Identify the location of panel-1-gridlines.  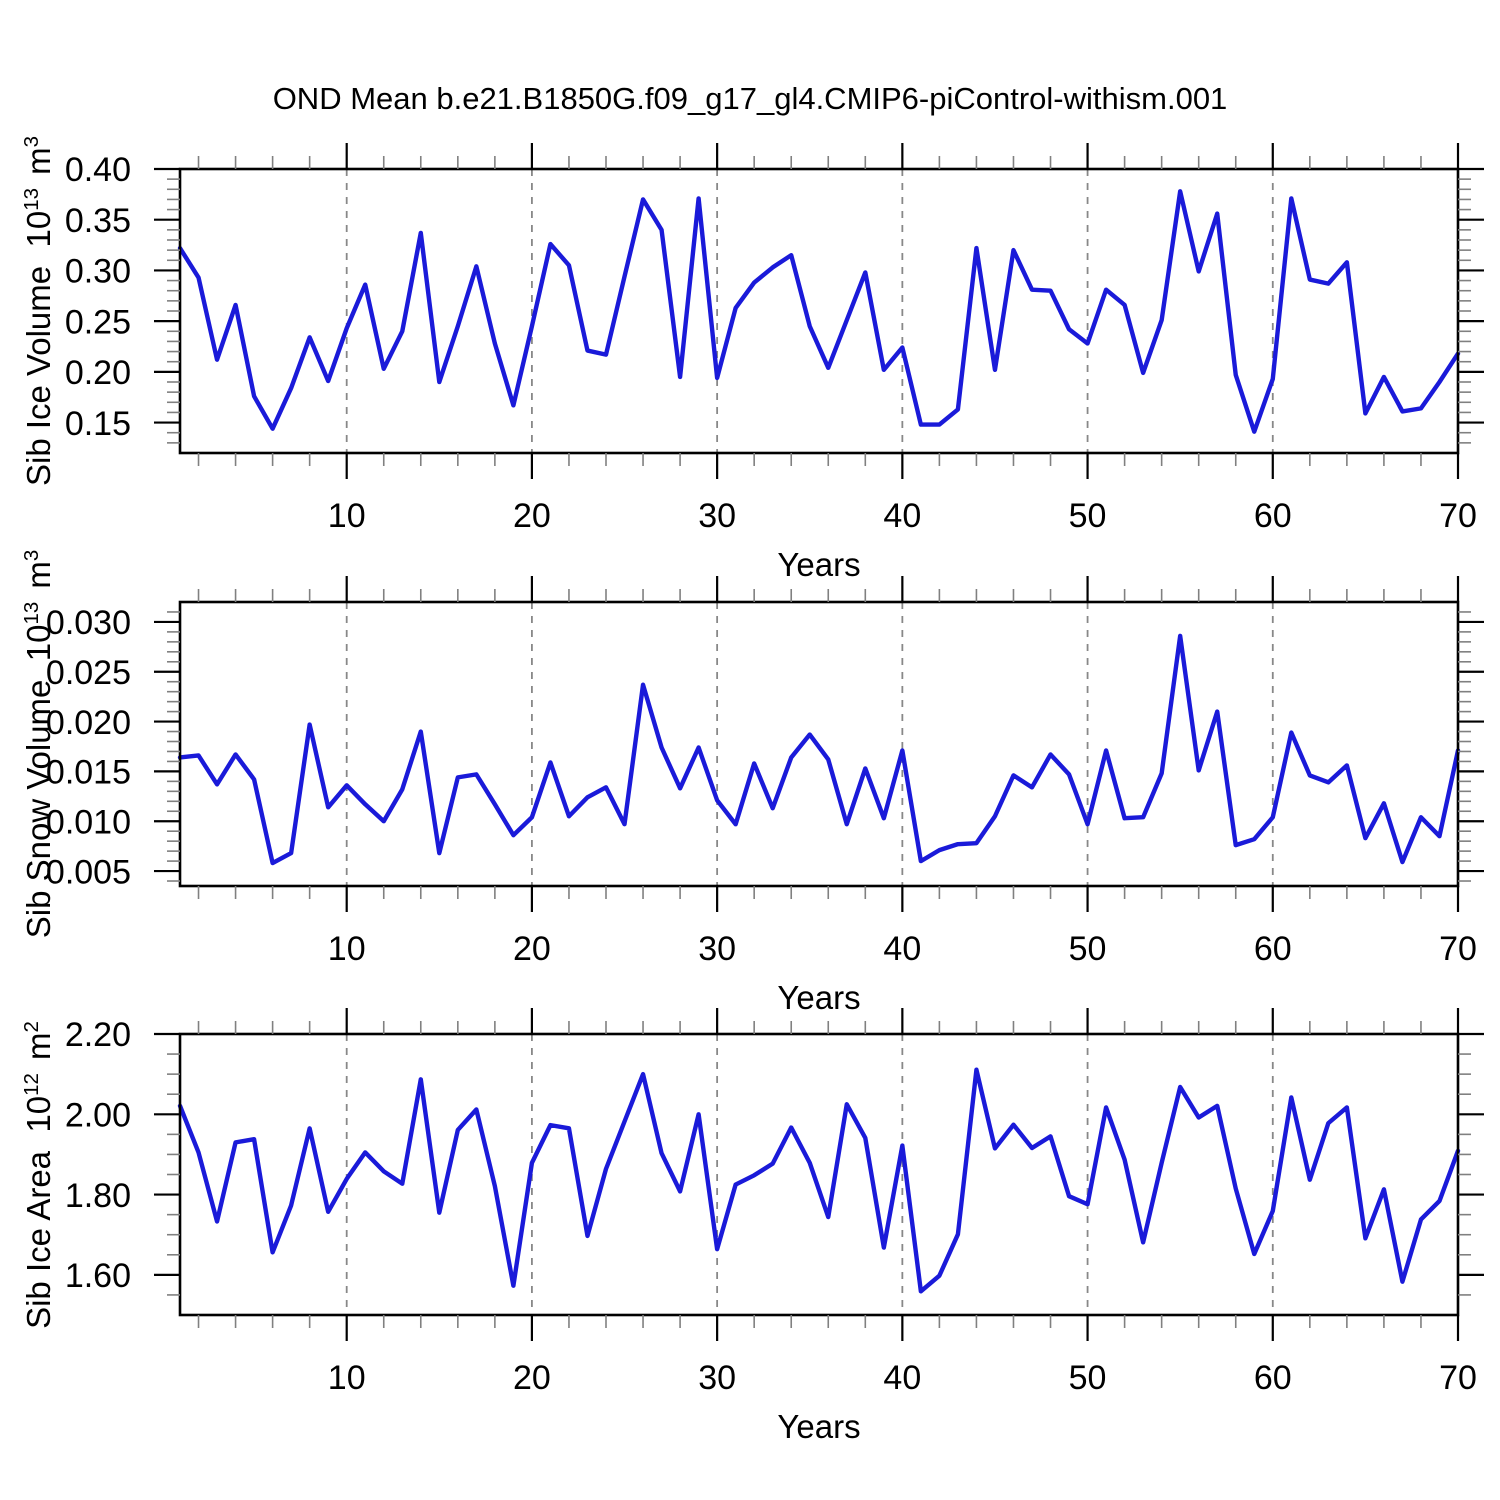
(809, 744).